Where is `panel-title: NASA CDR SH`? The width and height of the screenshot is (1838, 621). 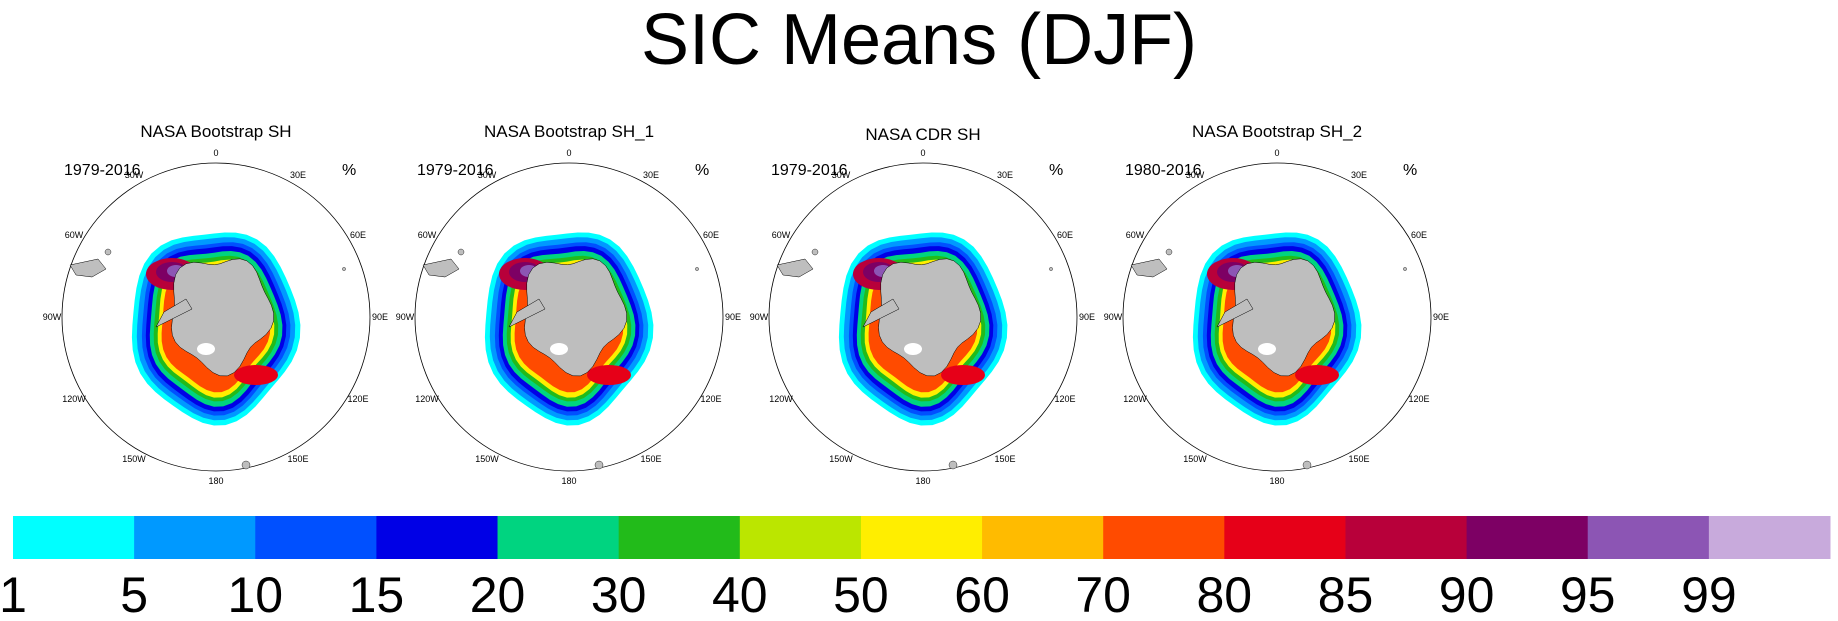
panel-title: NASA CDR SH is located at coordinates (922, 134).